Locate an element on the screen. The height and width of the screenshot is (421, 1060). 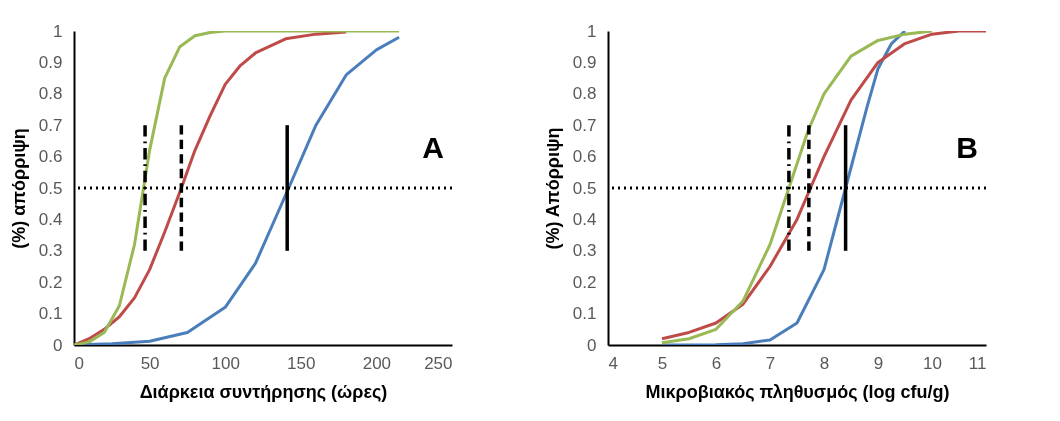
x-tick-label: 5 is located at coordinates (662, 363).